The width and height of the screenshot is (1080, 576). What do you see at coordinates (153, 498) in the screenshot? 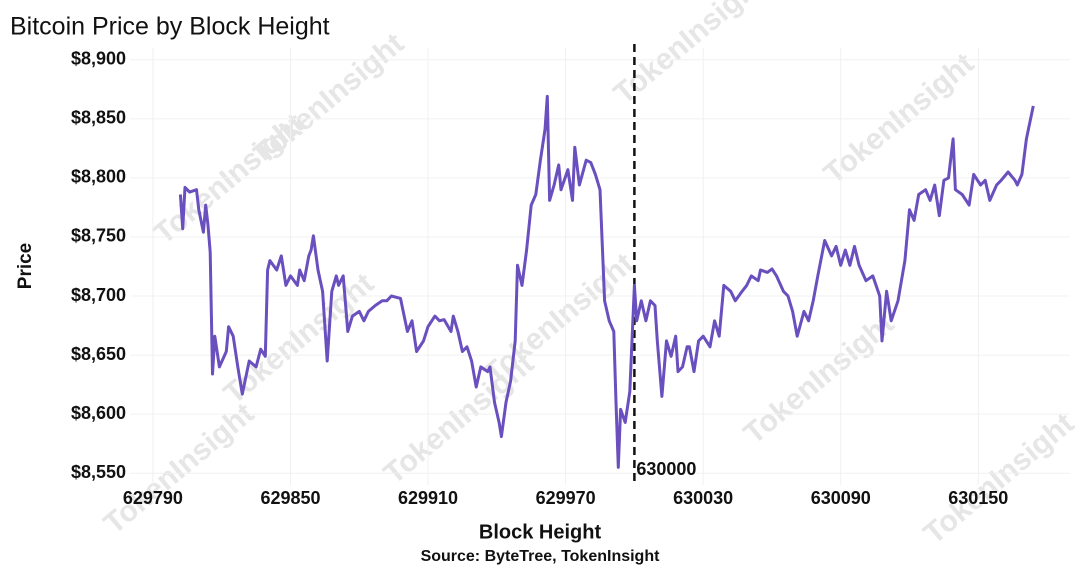
I see `x-tick-label: 629790` at bounding box center [153, 498].